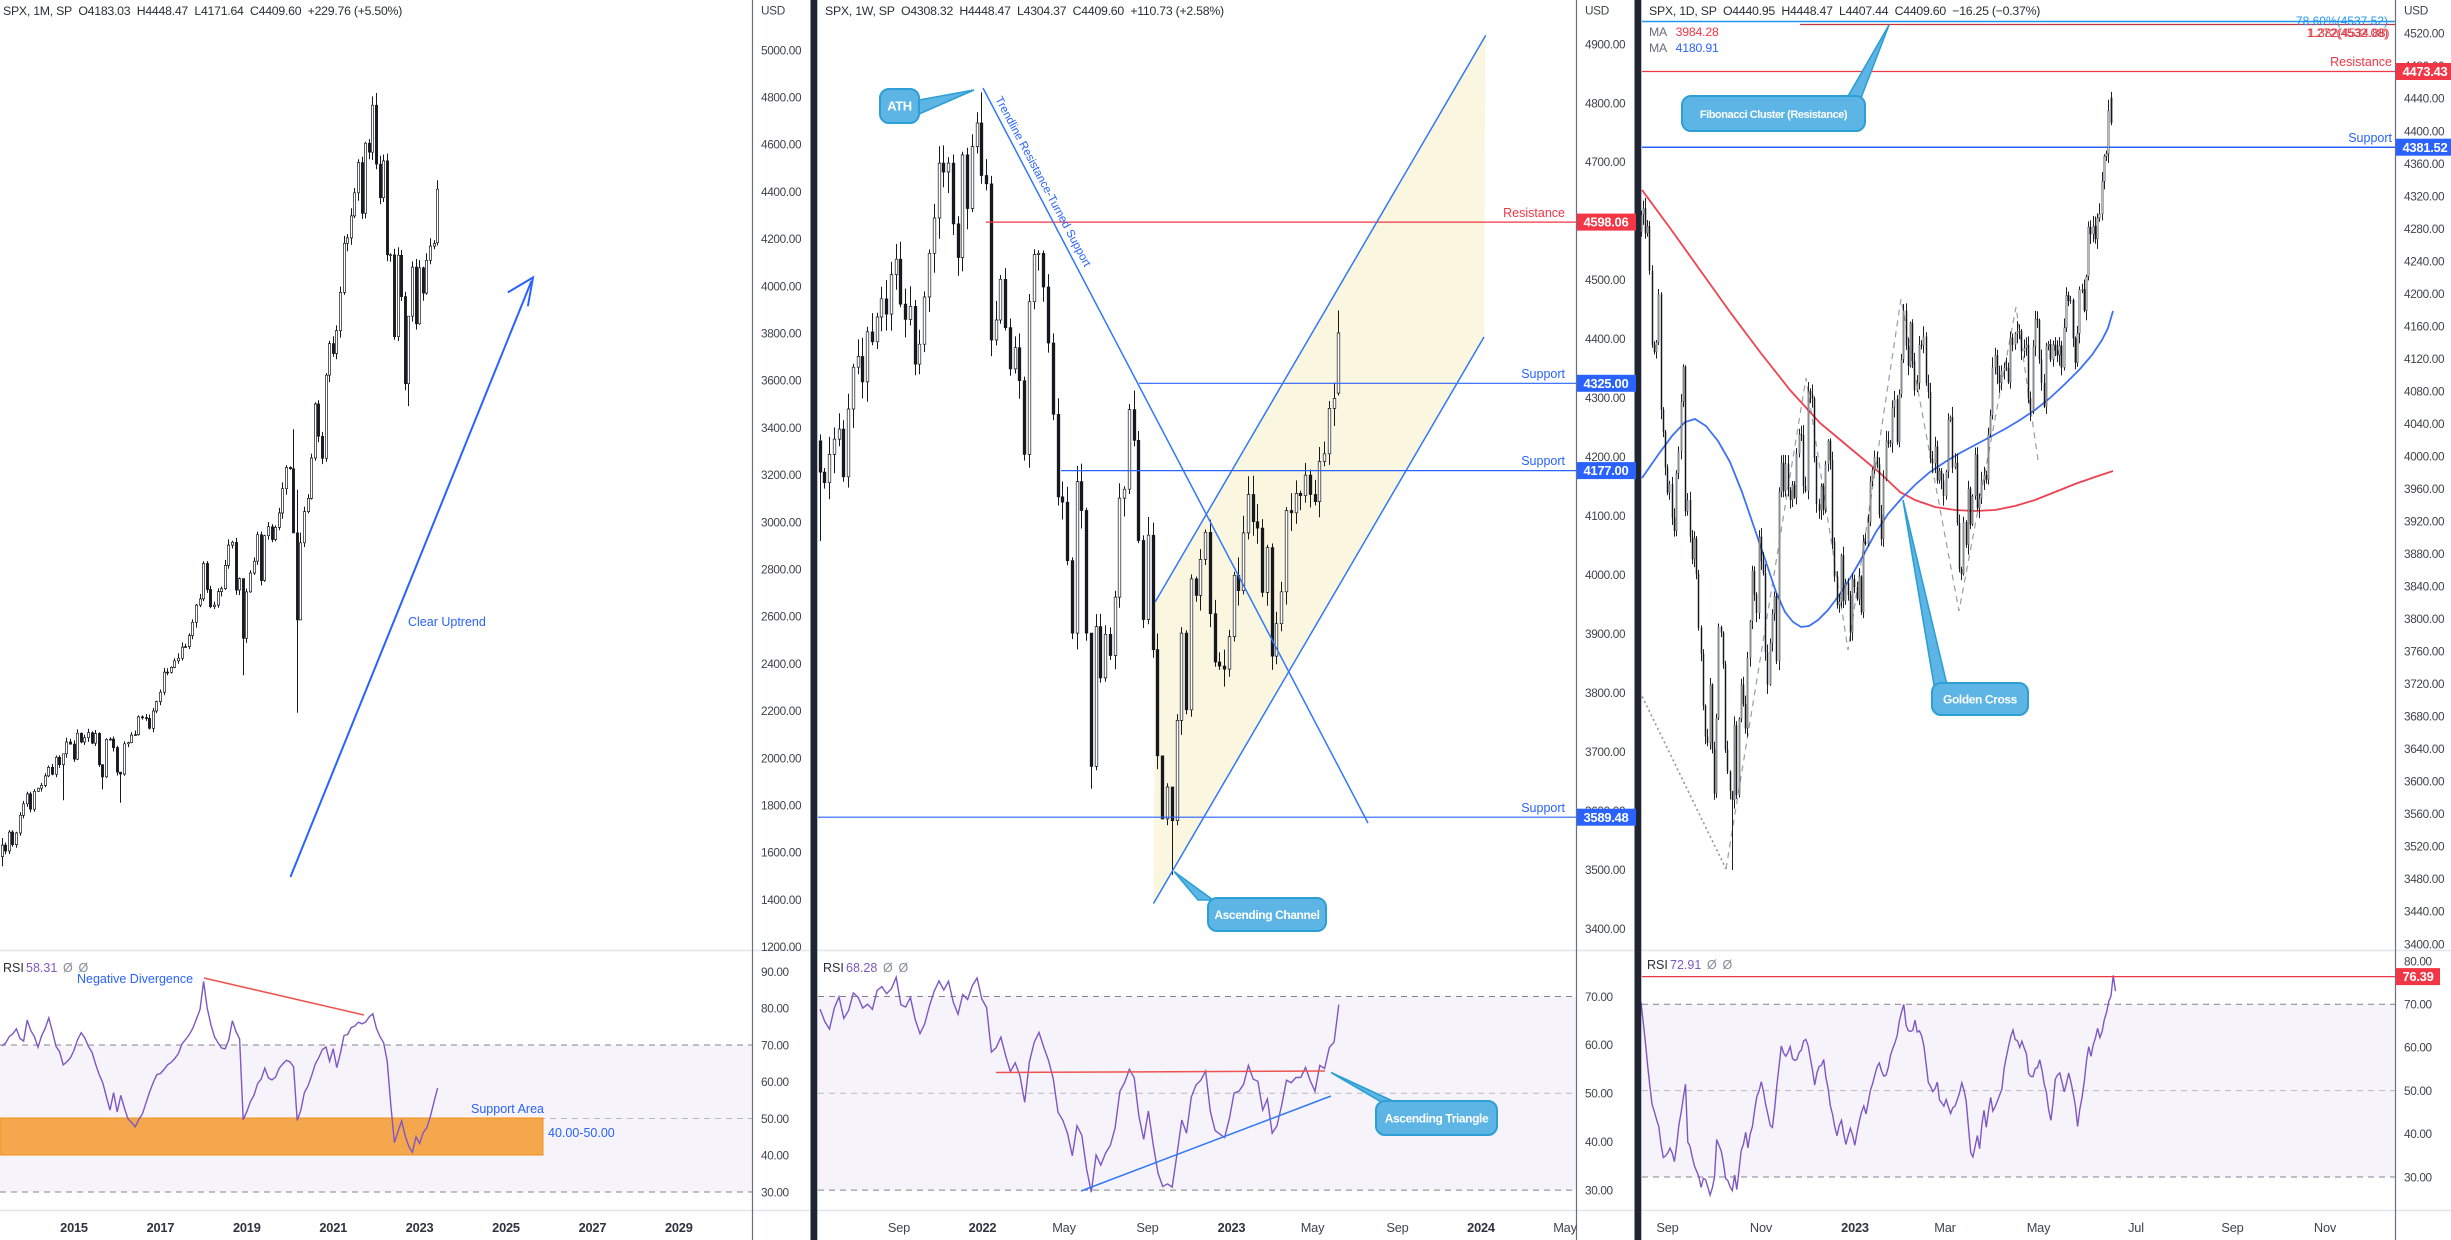  What do you see at coordinates (1605, 44) in the screenshot?
I see `svg-text: 4900.00` at bounding box center [1605, 44].